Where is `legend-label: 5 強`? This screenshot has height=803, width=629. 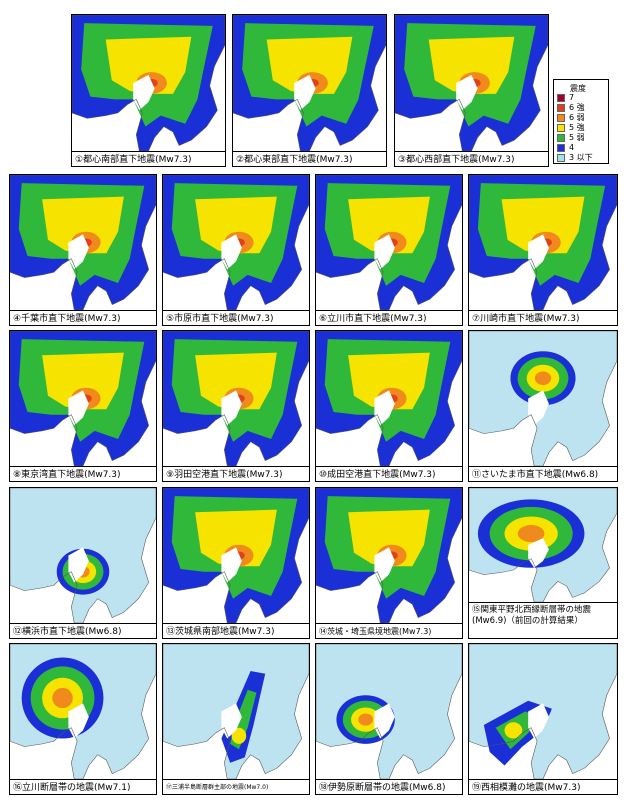 legend-label: 5 強 is located at coordinates (577, 127).